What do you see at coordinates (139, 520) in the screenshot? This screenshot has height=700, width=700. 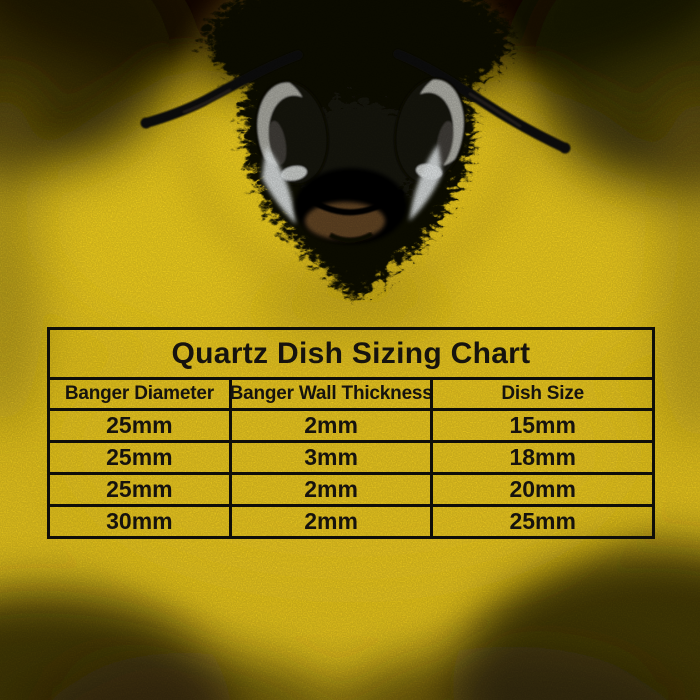 I see `table-cell: 30mm` at bounding box center [139, 520].